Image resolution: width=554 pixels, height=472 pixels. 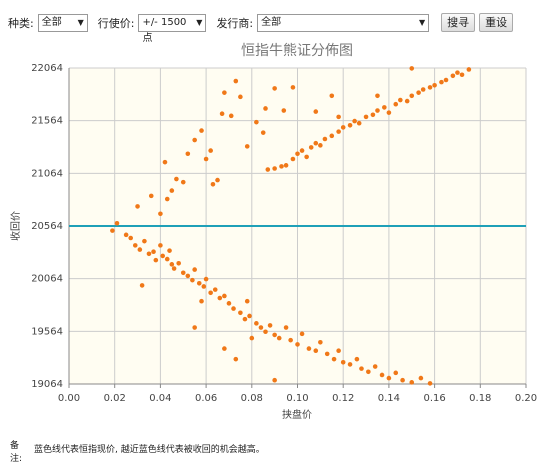 I want to click on label: 发行商:, so click(x=235, y=23).